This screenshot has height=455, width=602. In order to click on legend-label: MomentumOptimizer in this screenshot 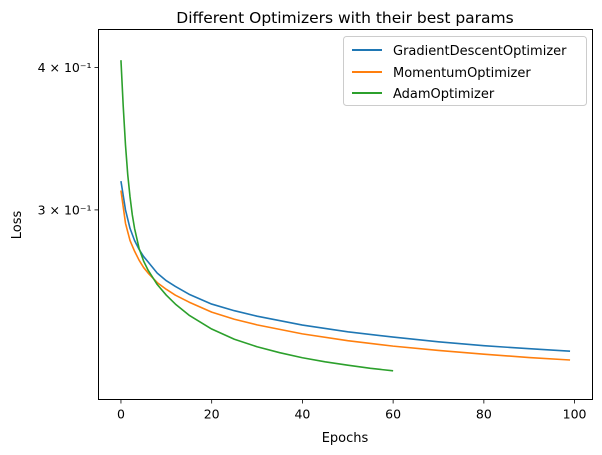, I will do `click(462, 73)`.